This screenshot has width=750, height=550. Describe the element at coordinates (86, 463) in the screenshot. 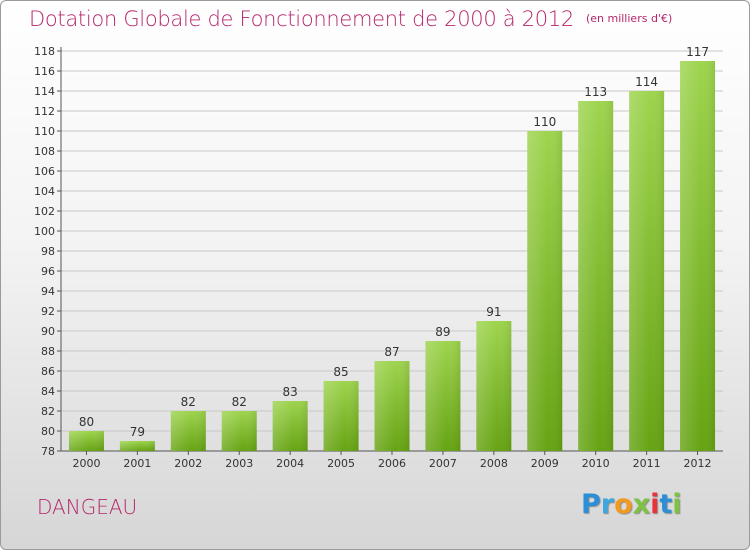

I see `x-tick-label: 2000` at that location.